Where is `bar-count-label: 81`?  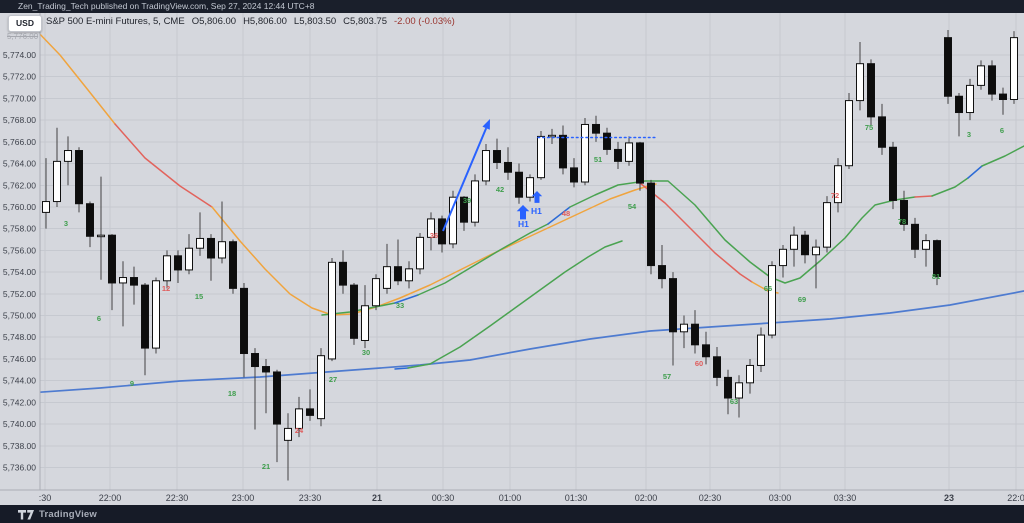
bar-count-label: 81 is located at coordinates (936, 276).